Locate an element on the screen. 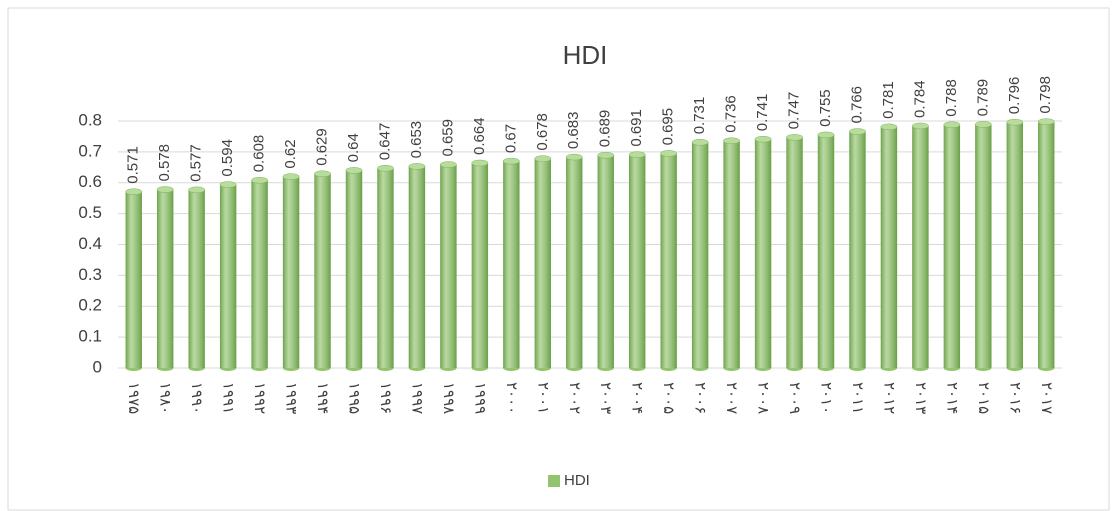 This screenshot has height=511, width=1118. x-tick-label: ۱۹۹۴ is located at coordinates (323, 398).